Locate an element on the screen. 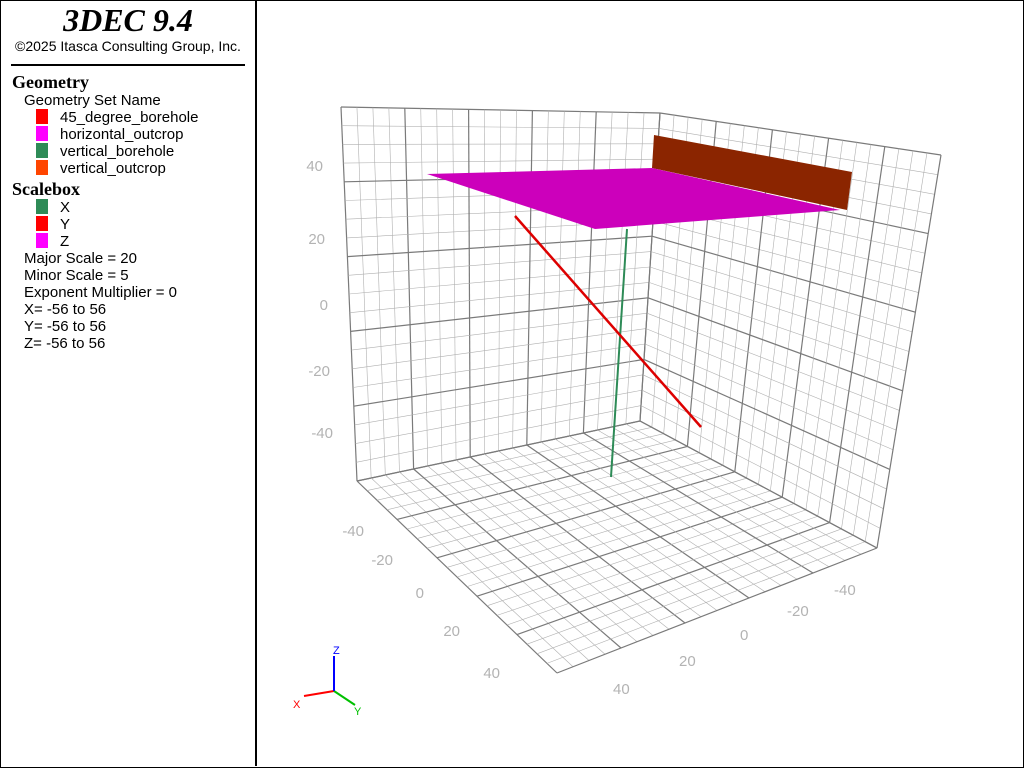 The width and height of the screenshot is (1024, 768). vertical-borehole is located at coordinates (619, 353).